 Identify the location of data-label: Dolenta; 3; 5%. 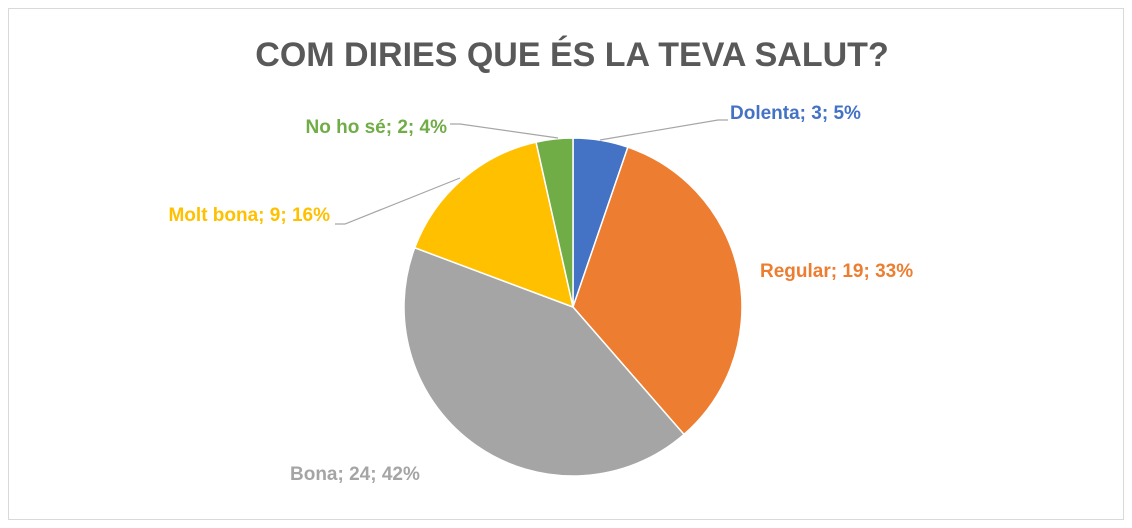
(795, 113).